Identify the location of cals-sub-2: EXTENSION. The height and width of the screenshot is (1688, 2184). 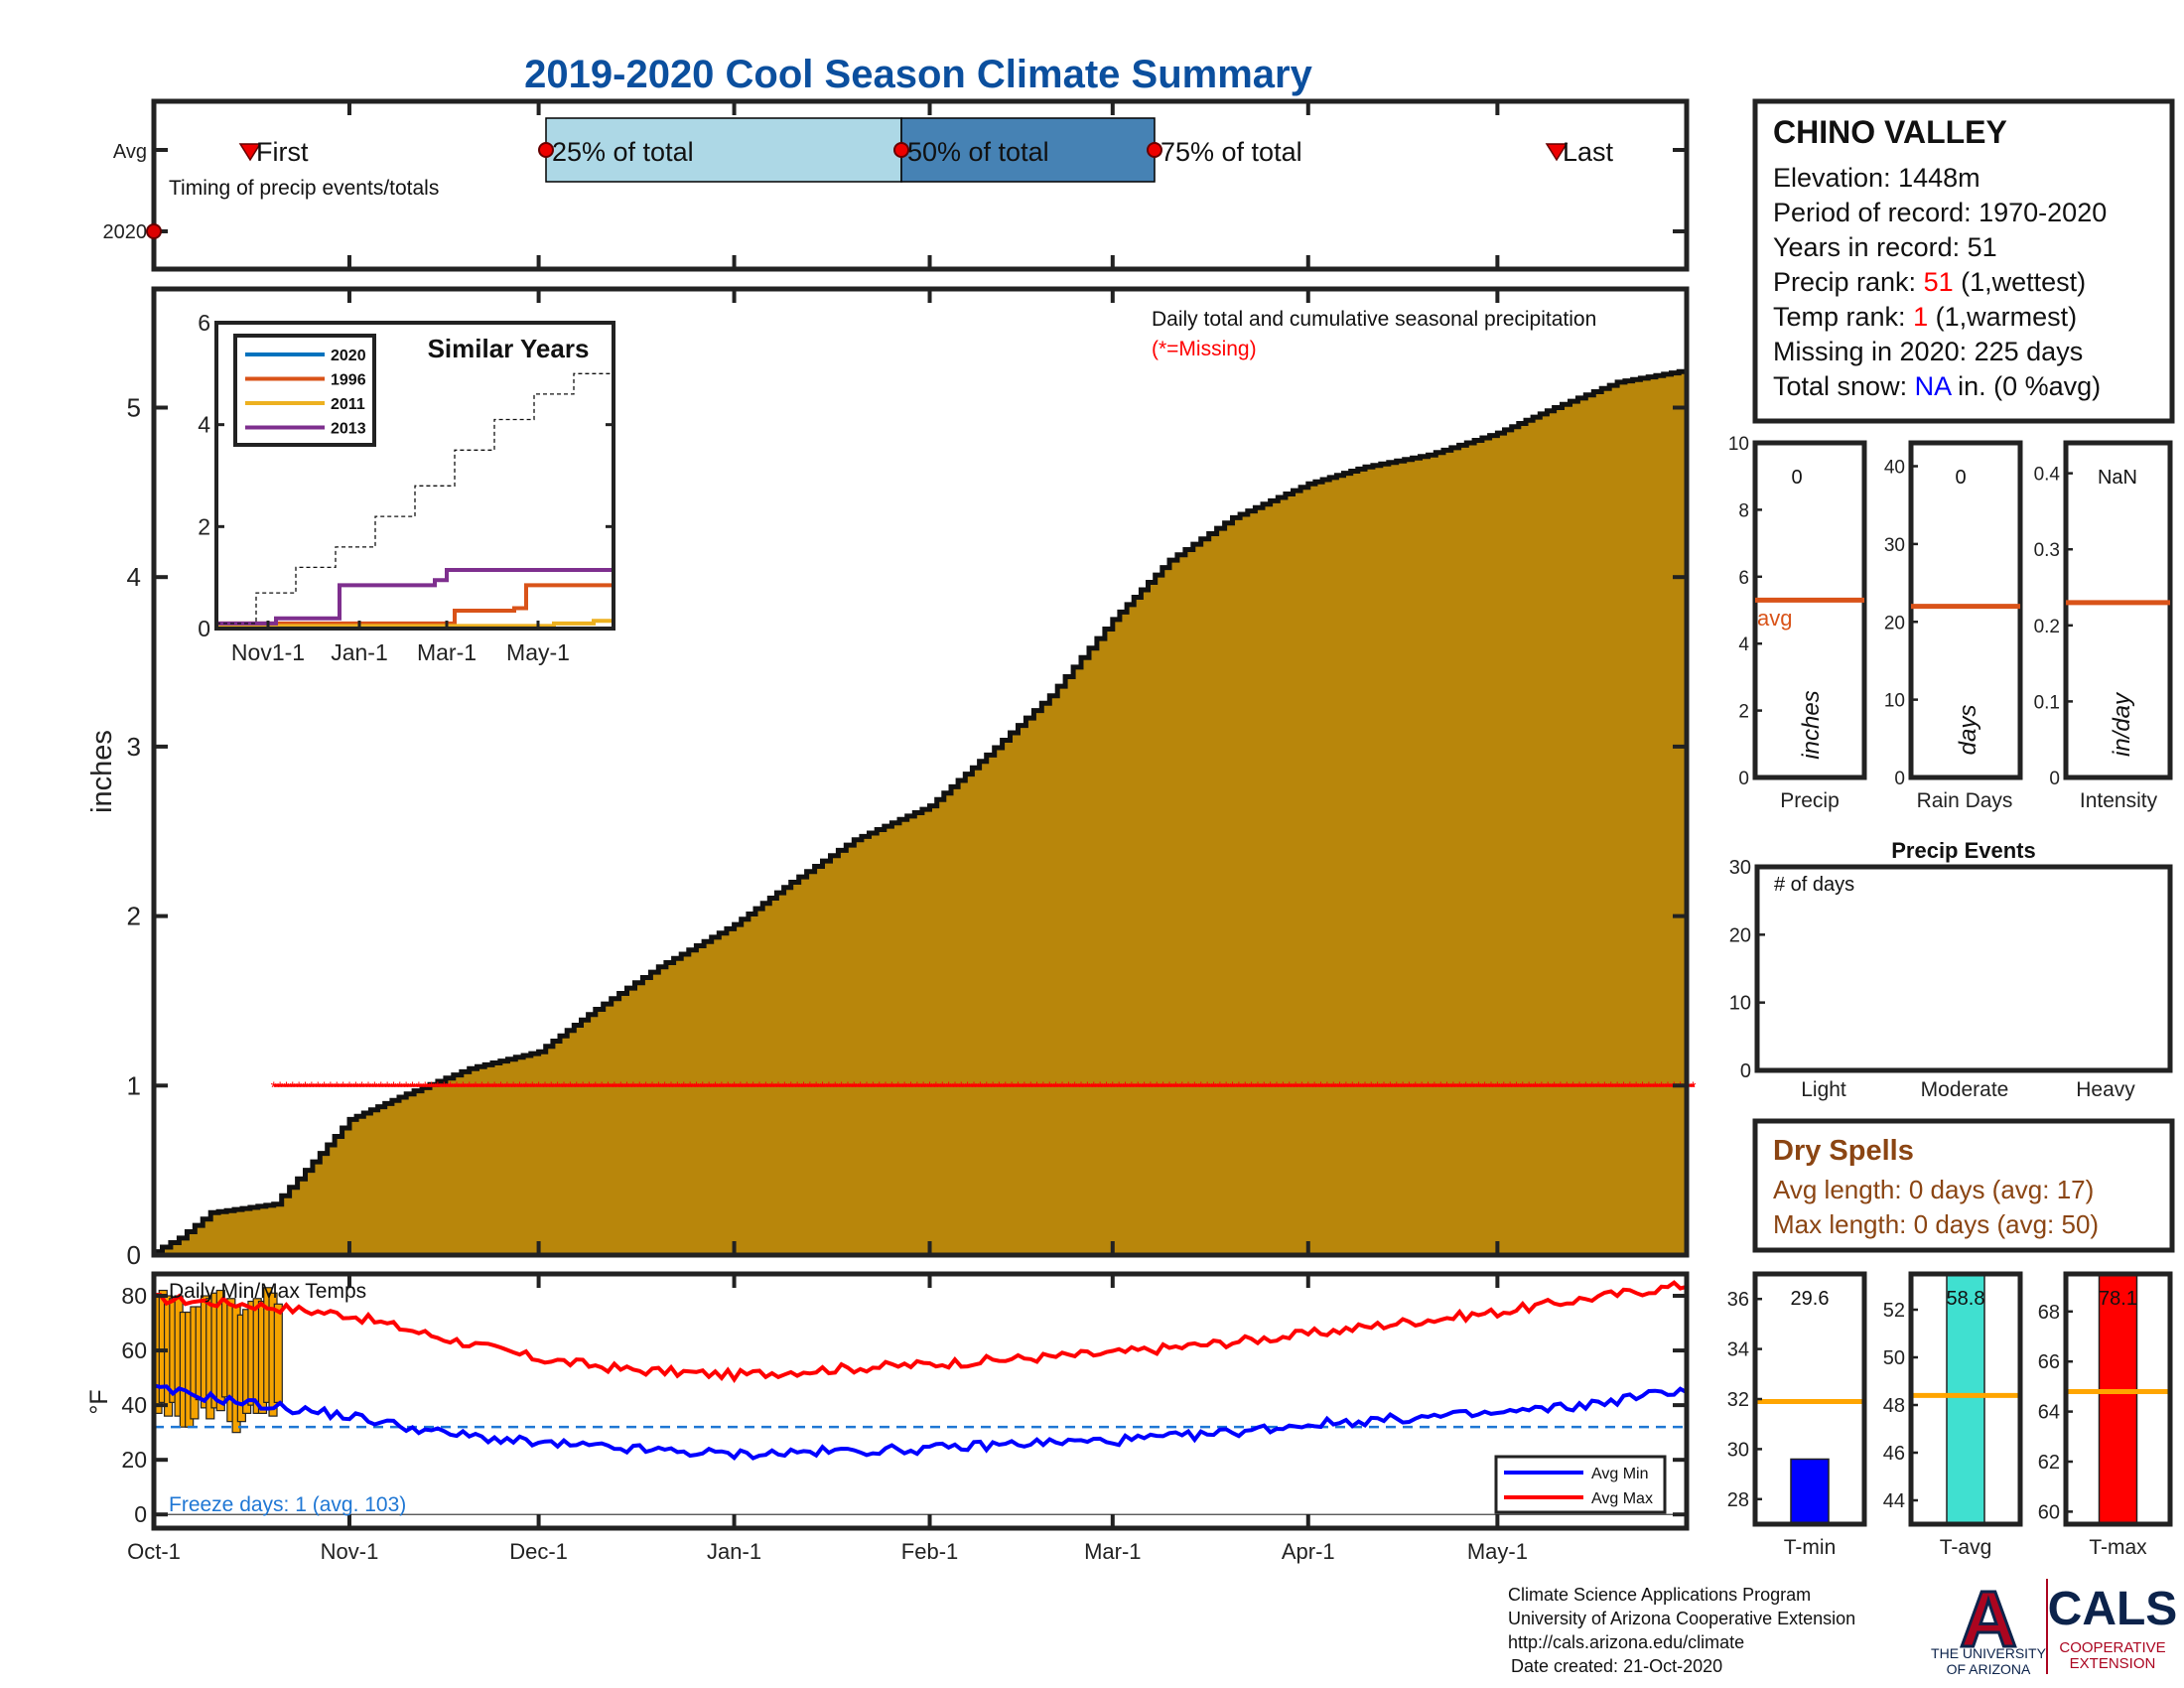
(2113, 1663).